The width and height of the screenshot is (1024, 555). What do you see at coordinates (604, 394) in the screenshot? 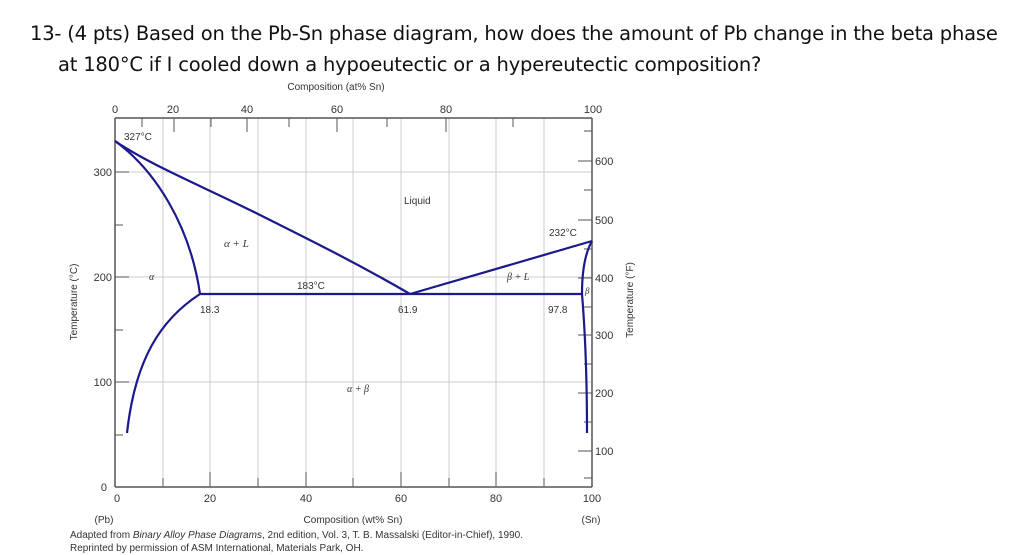
I see `right-tick-200: 200` at bounding box center [604, 394].